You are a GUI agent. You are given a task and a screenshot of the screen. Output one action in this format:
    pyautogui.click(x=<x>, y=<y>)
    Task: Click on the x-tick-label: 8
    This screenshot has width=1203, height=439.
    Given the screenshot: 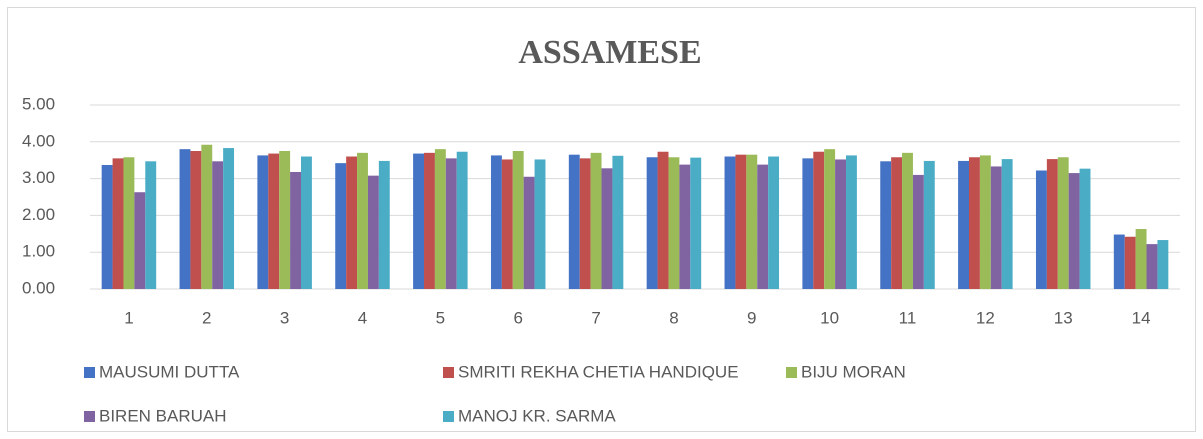 What is the action you would take?
    pyautogui.click(x=673, y=317)
    